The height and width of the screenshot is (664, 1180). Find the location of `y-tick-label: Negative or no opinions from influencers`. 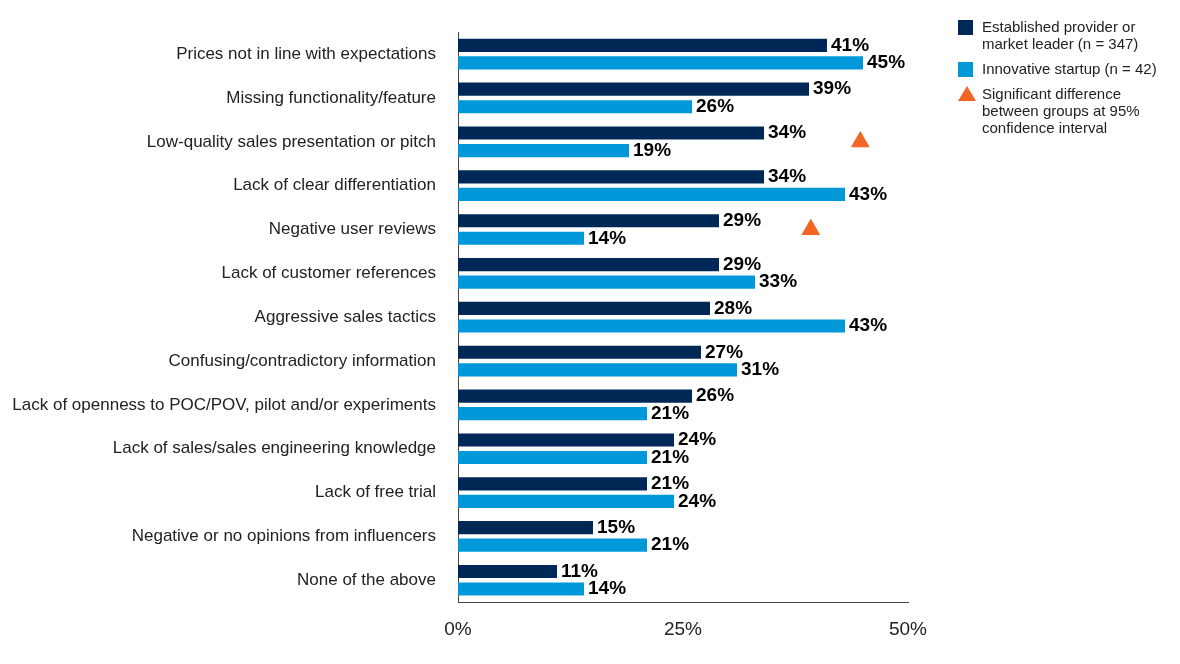

y-tick-label: Negative or no opinions from influencers is located at coordinates (283, 536).